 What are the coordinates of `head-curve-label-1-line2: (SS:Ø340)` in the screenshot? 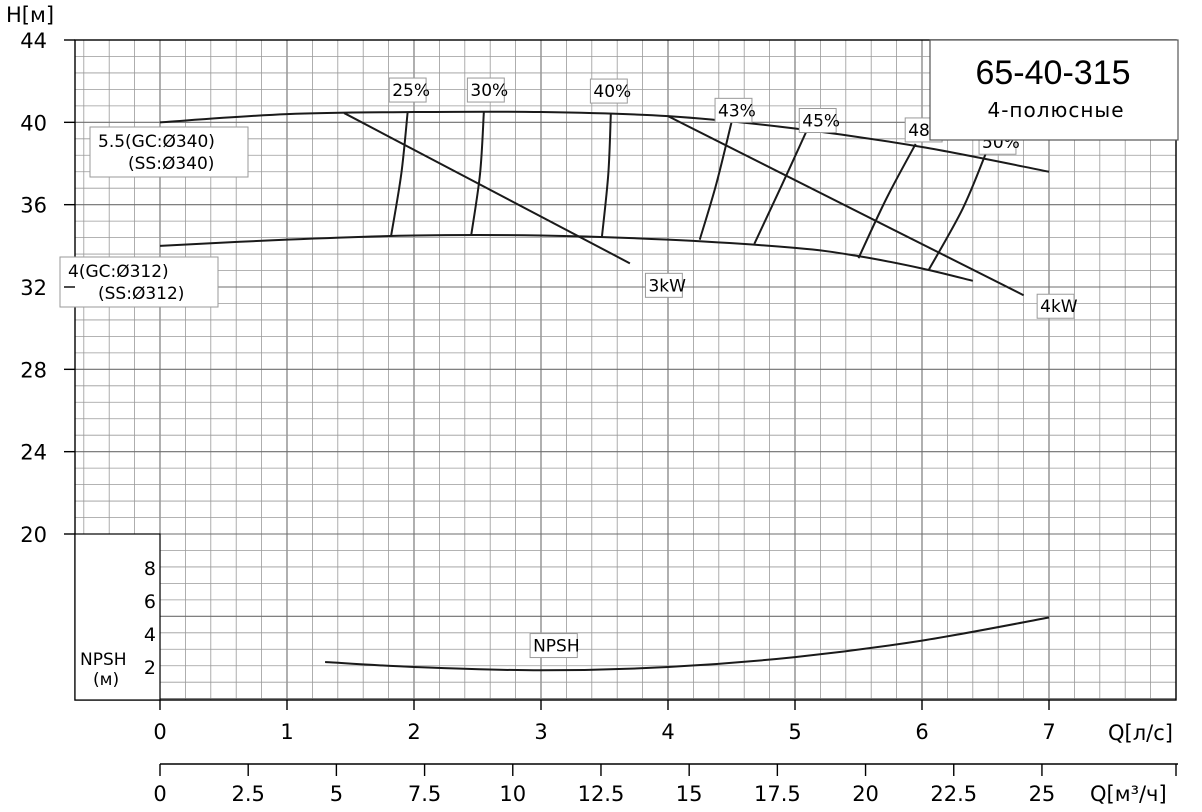 It's located at (171, 164).